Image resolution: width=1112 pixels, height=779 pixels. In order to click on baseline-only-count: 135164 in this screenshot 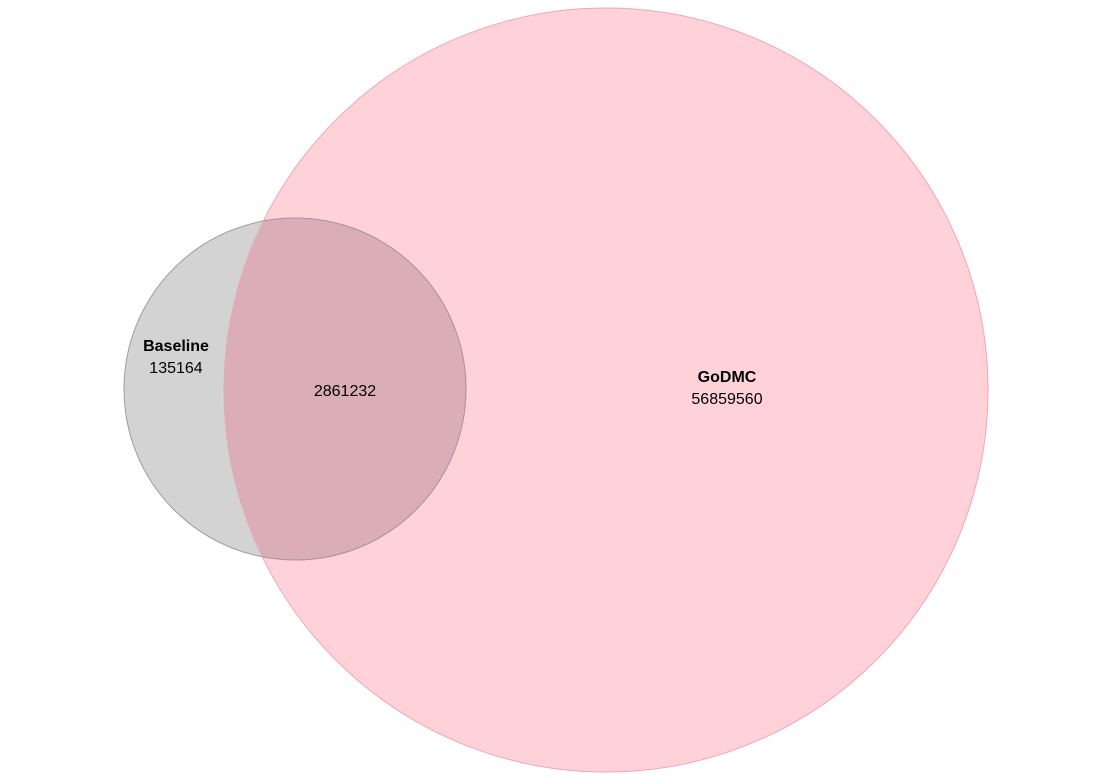, I will do `click(175, 368)`.